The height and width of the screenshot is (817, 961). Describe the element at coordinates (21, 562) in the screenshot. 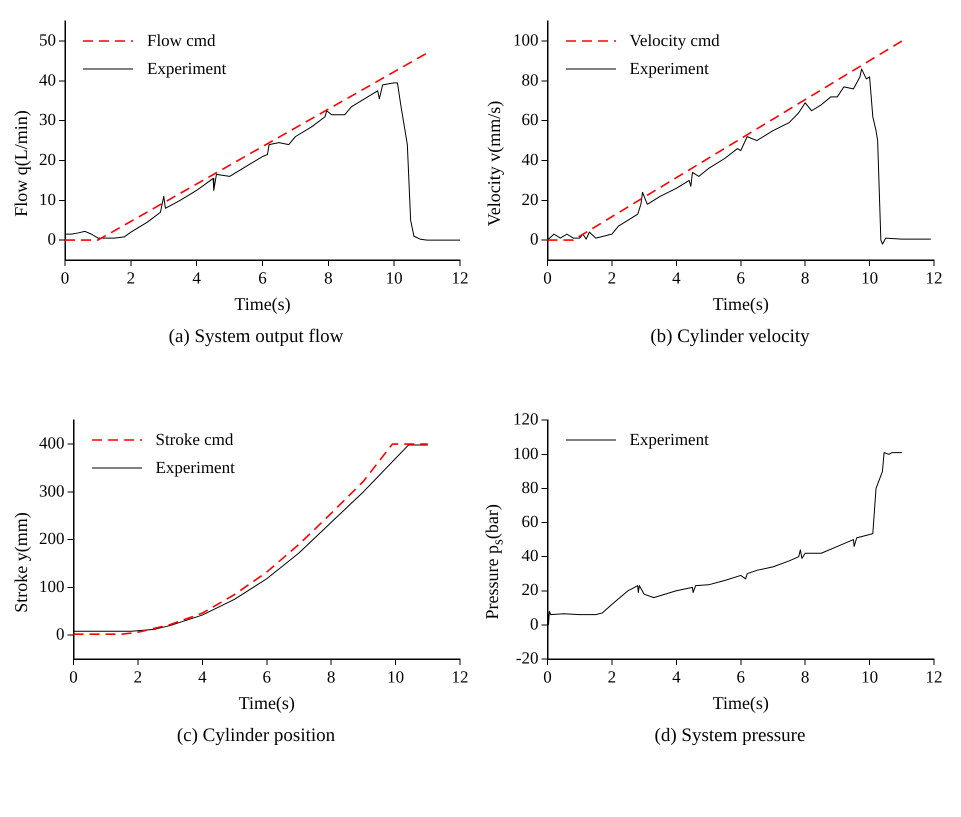

I see `y-axis-title: Stroke y(mm)` at that location.